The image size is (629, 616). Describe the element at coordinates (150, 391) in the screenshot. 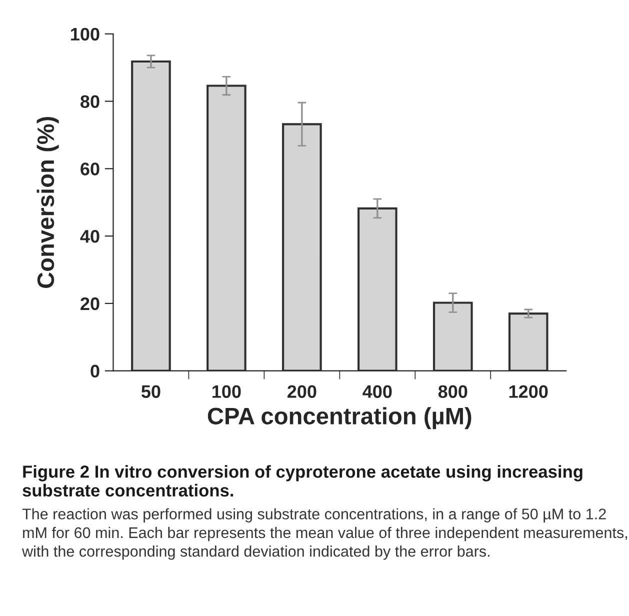

I see `x-tick-label: 50` at that location.